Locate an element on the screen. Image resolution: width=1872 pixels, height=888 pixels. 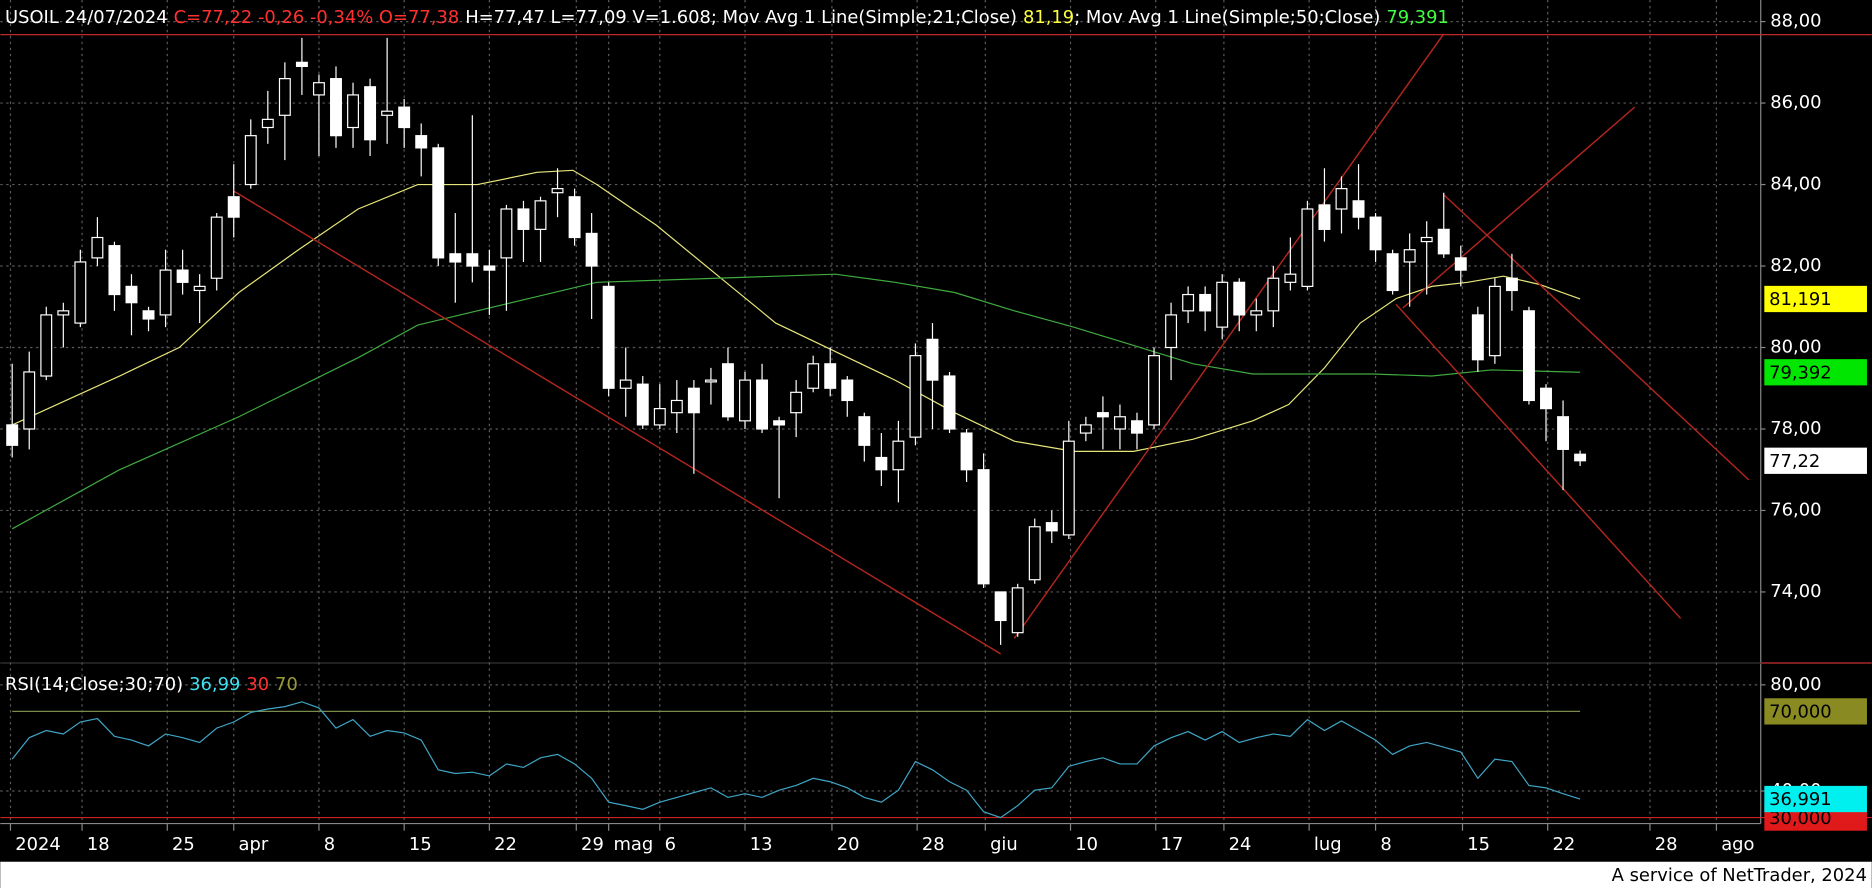
x-tick-label: 8 is located at coordinates (329, 844).